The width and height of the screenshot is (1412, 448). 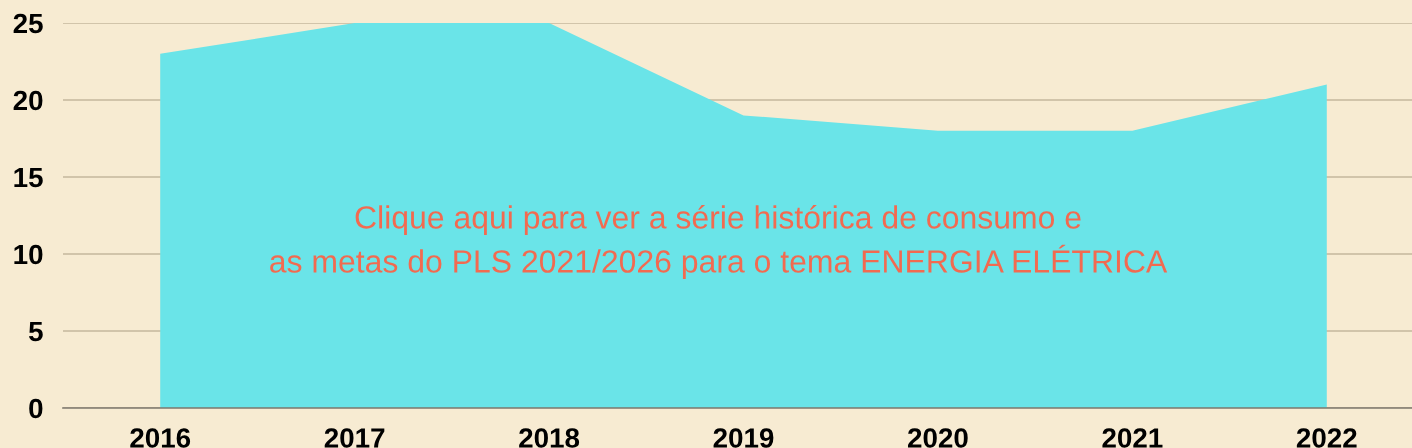 What do you see at coordinates (354, 438) in the screenshot?
I see `x-tick-label: 2017` at bounding box center [354, 438].